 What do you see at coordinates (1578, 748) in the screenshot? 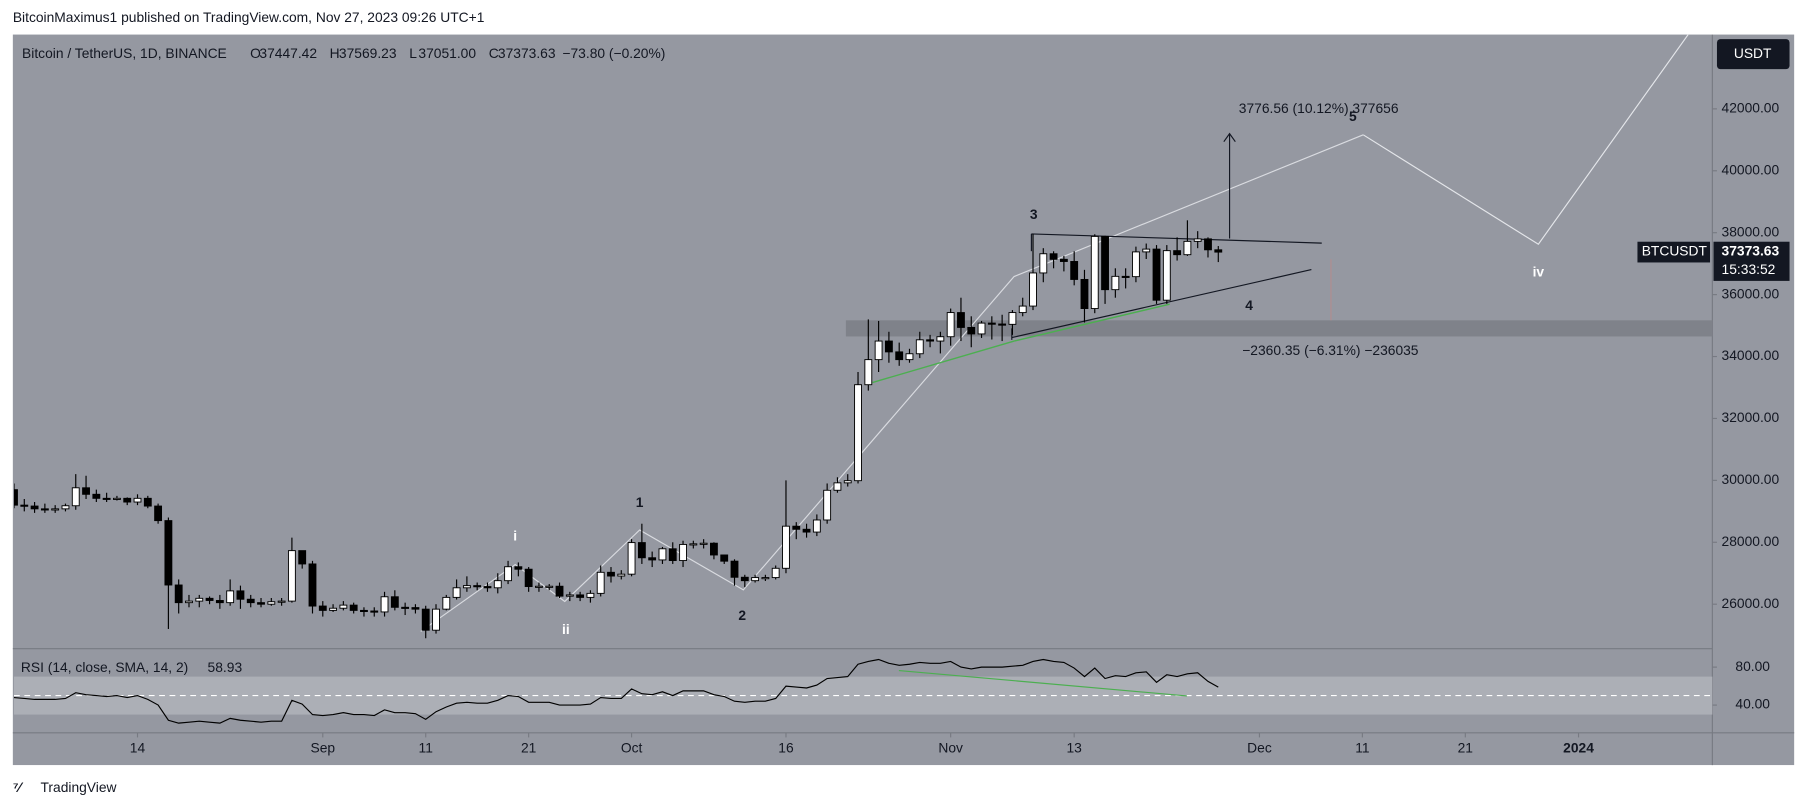
I see `x-tick-label: 2024` at bounding box center [1578, 748].